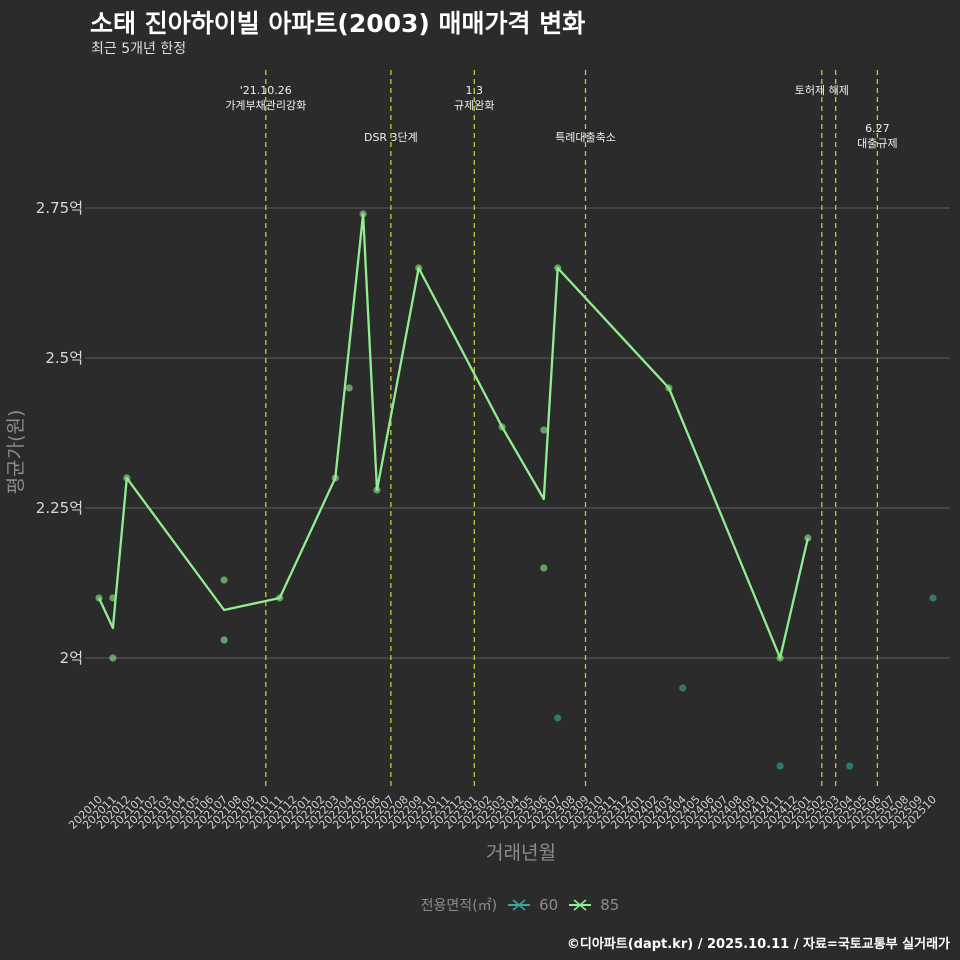 The image size is (960, 960). What do you see at coordinates (475, 90) in the screenshot?
I see `event-label: 1.3` at bounding box center [475, 90].